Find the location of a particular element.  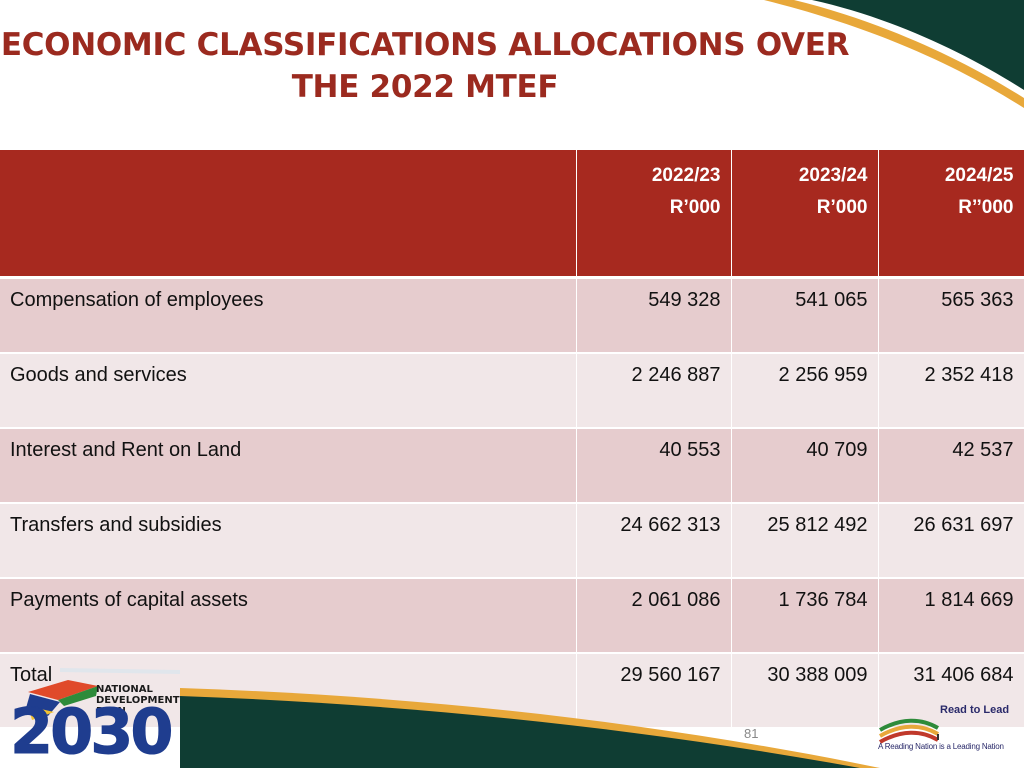

row-label: Transfers and subsidies is located at coordinates (288, 541).